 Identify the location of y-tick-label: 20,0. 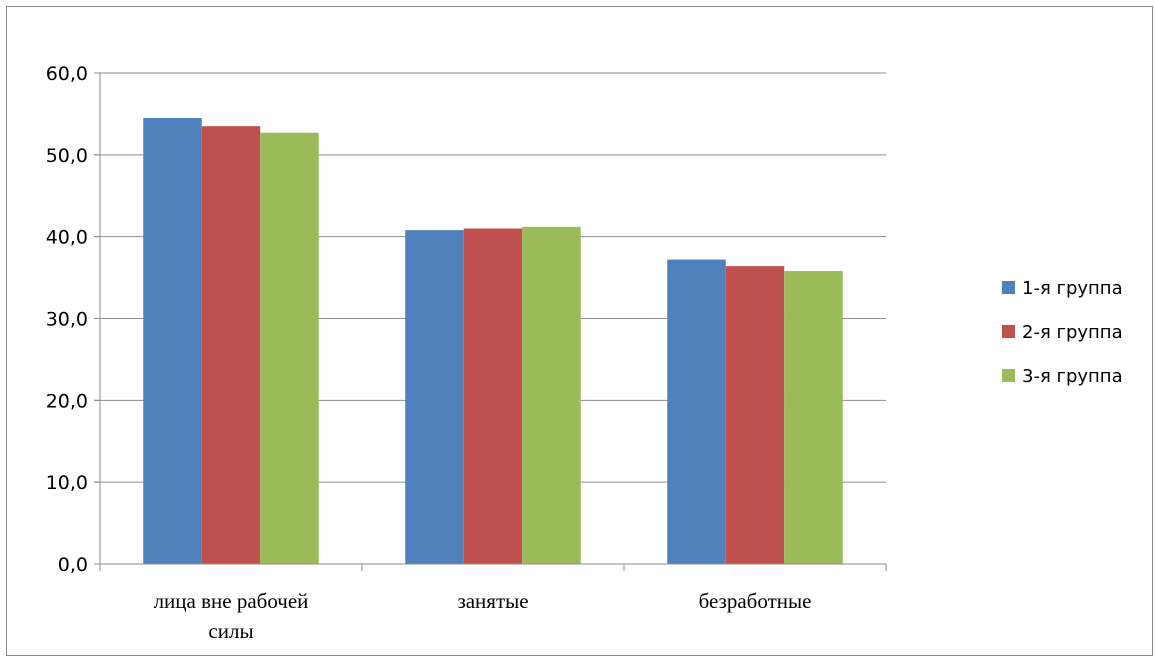
(67, 401).